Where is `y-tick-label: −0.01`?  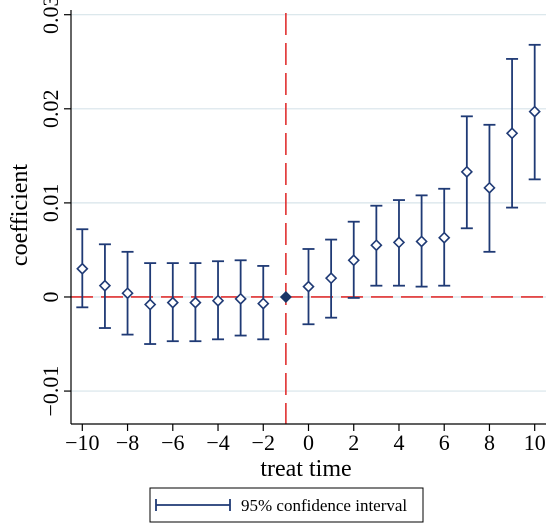 y-tick-label: −0.01 is located at coordinates (50, 391).